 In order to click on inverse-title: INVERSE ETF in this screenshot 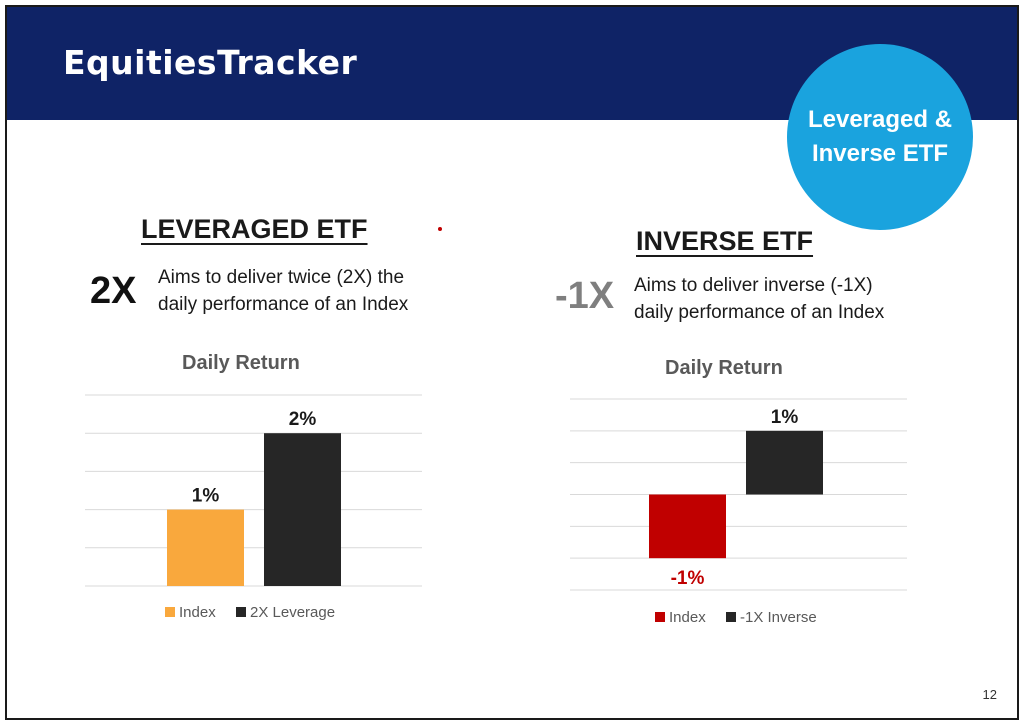, I will do `click(725, 241)`.